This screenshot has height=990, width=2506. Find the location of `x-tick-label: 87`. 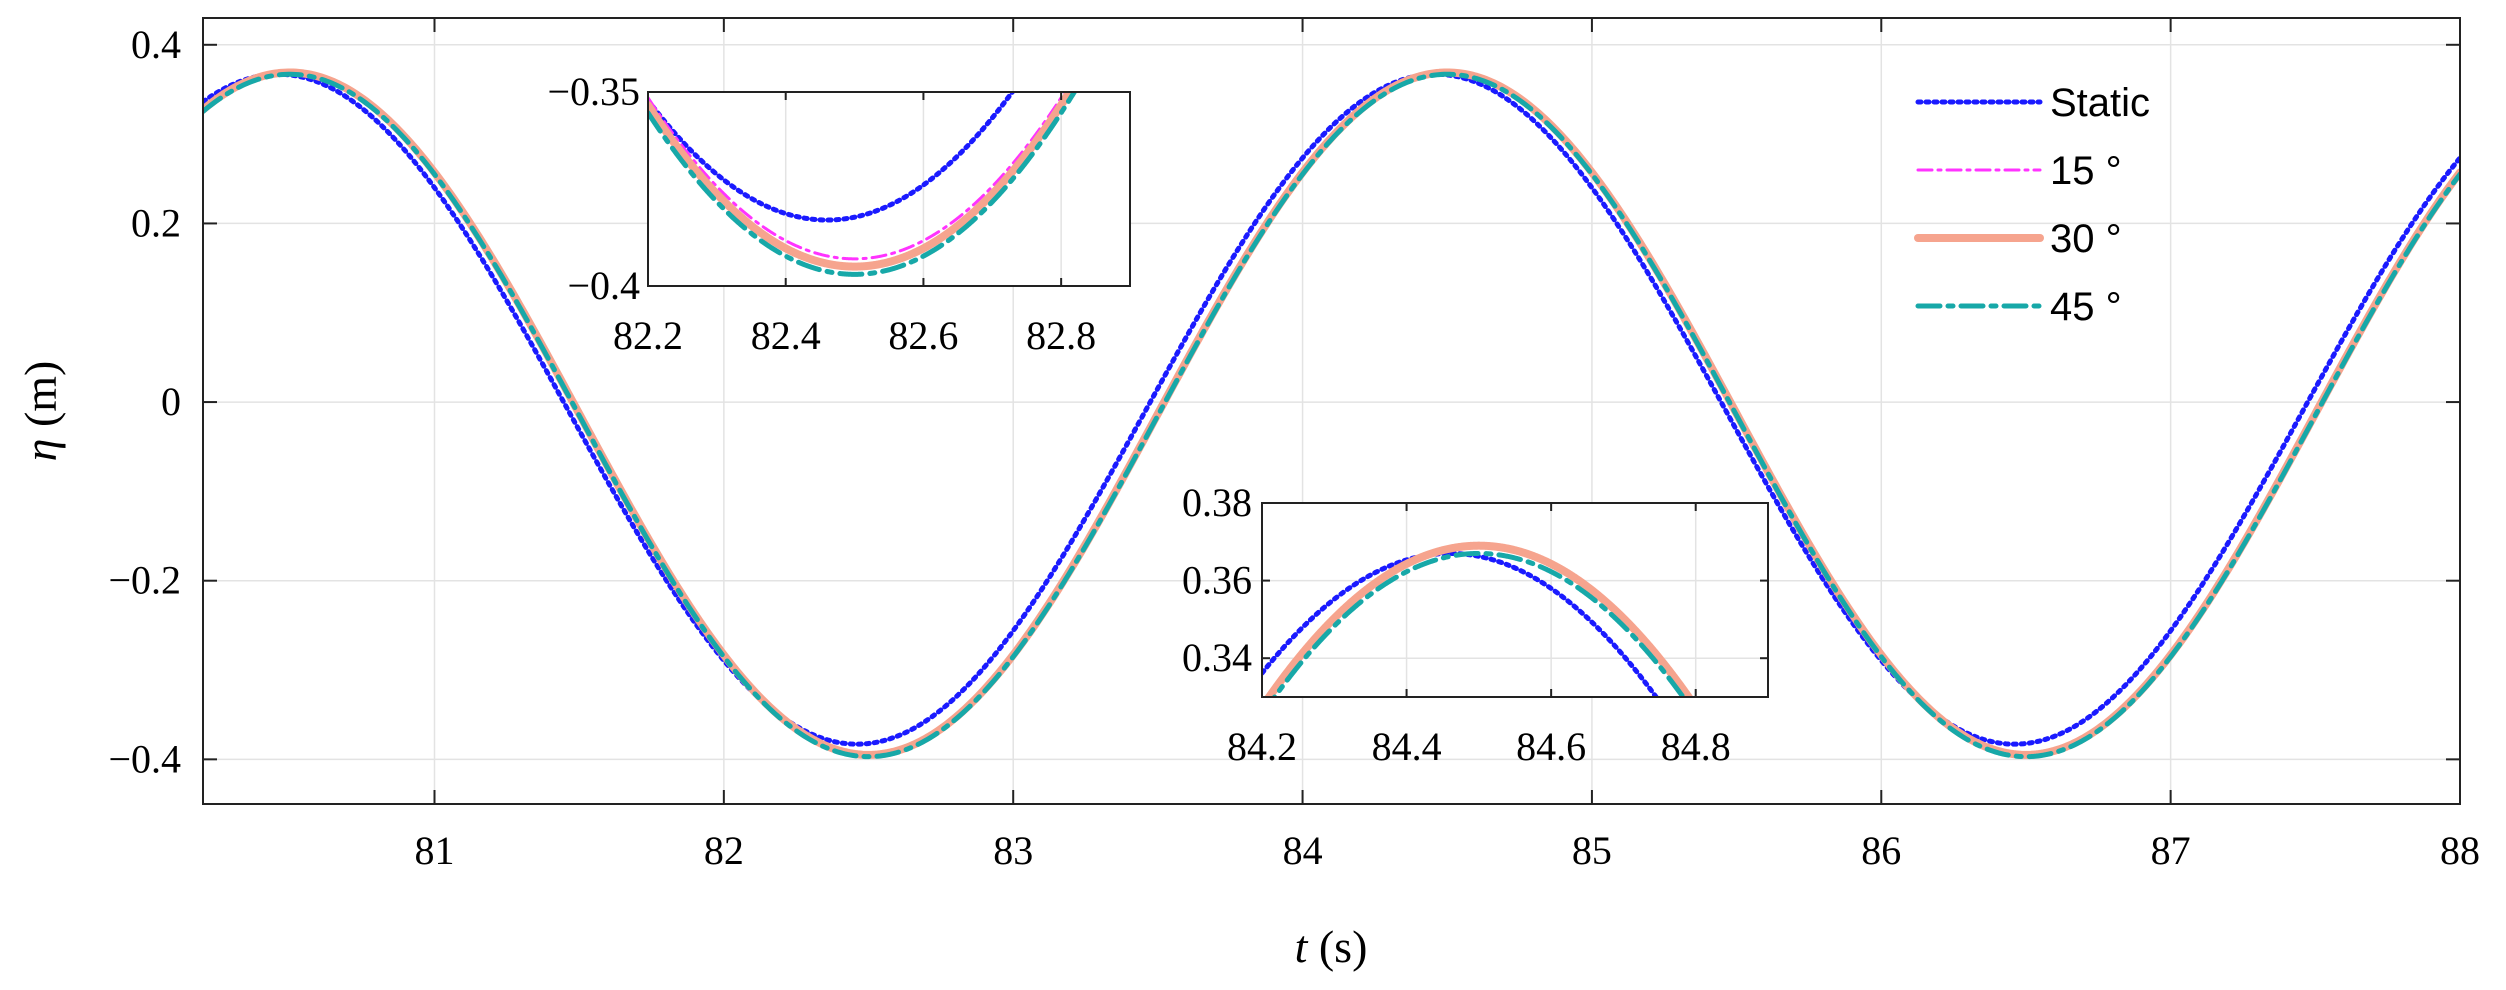

x-tick-label: 87 is located at coordinates (2171, 850).